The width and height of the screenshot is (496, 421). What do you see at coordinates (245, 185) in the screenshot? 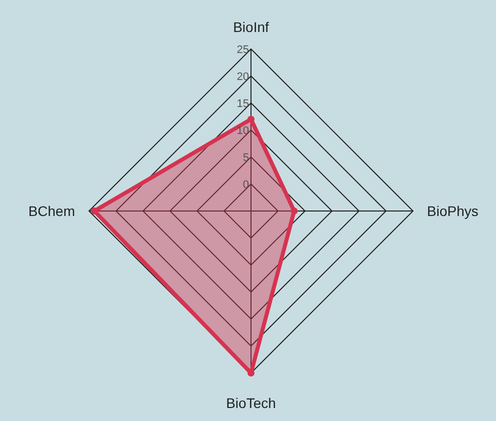
I see `y-tick-label: 0` at bounding box center [245, 185].